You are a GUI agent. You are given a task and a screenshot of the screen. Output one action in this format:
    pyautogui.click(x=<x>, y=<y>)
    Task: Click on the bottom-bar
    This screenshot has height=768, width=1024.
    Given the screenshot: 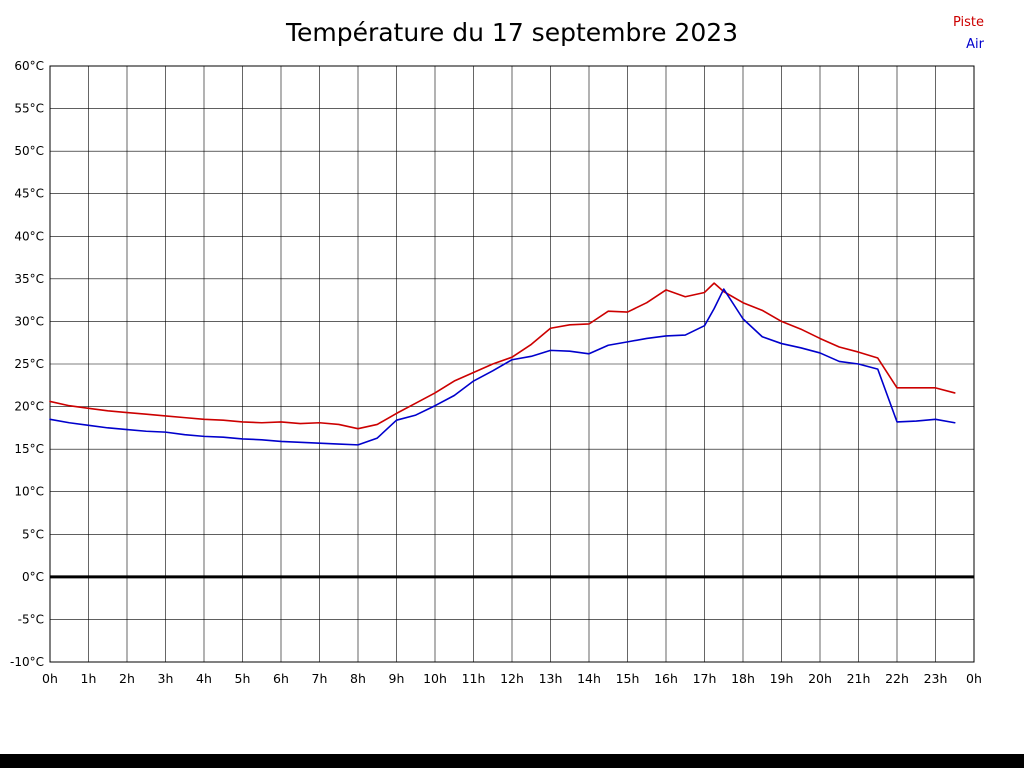 What is the action you would take?
    pyautogui.click(x=512, y=761)
    